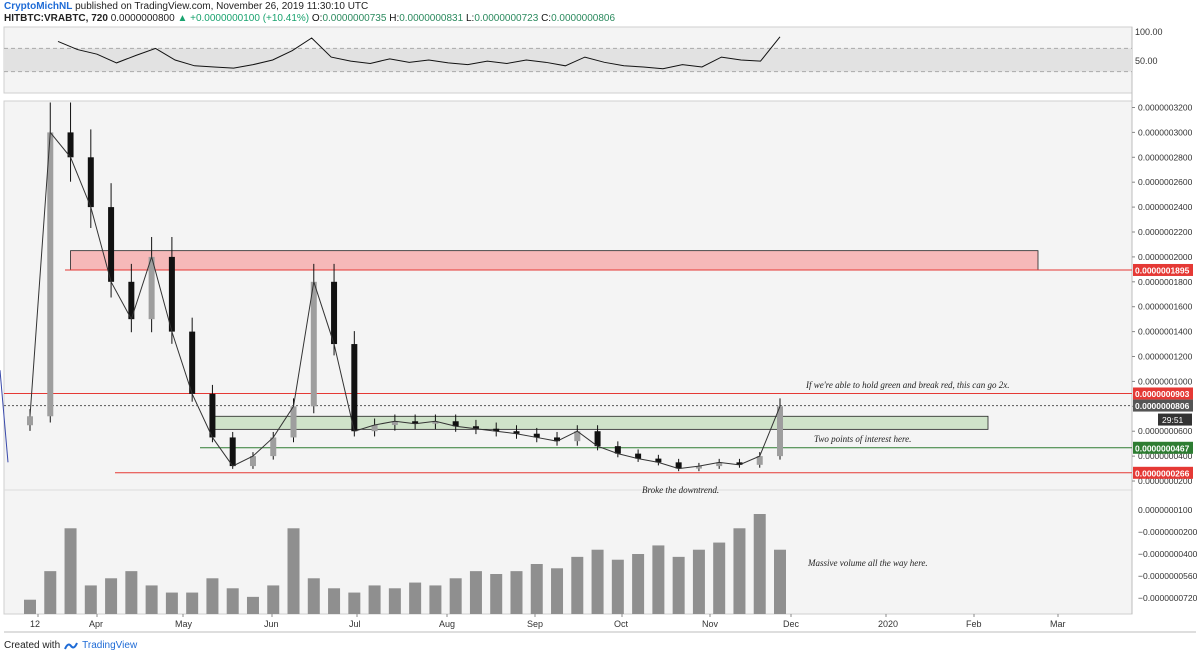 This screenshot has width=1200, height=657. Describe the element at coordinates (1165, 481) in the screenshot. I see `price-tick-label: 0.0000000200` at that location.